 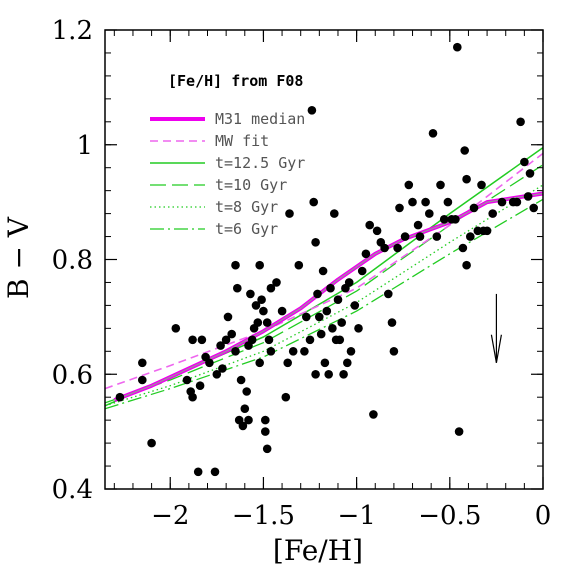 What do you see at coordinates (72, 375) in the screenshot?
I see `y-tick-label: 0.6` at bounding box center [72, 375].